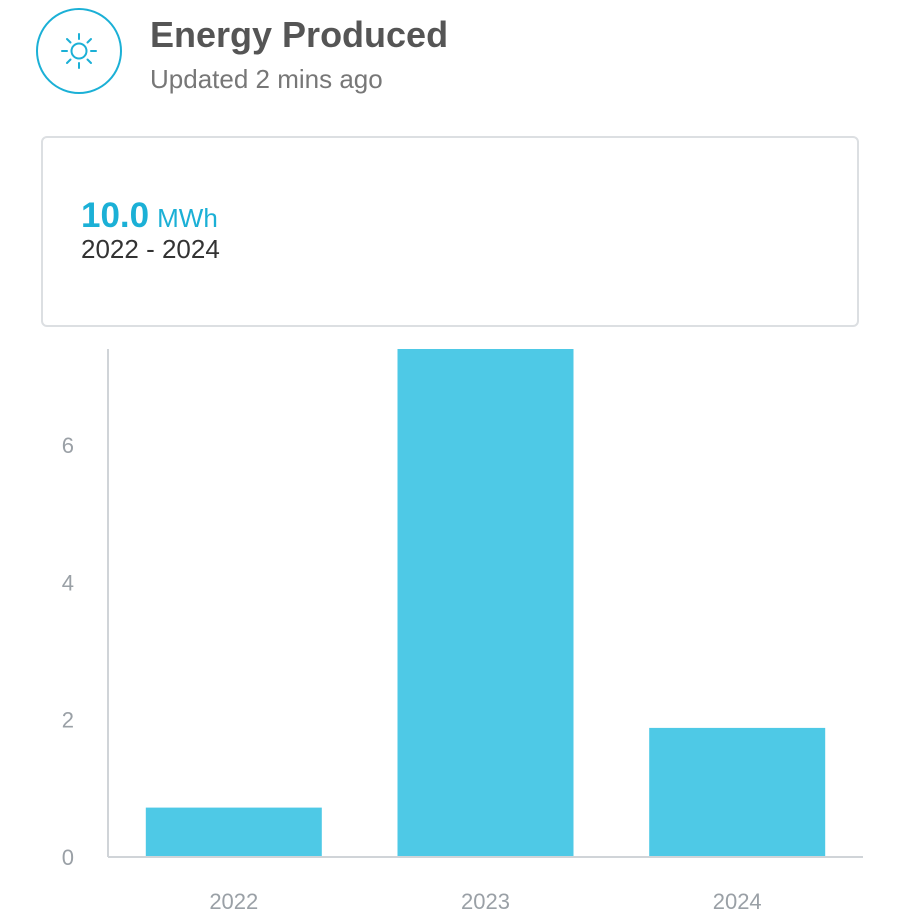  I want to click on bar-2023, so click(485, 603).